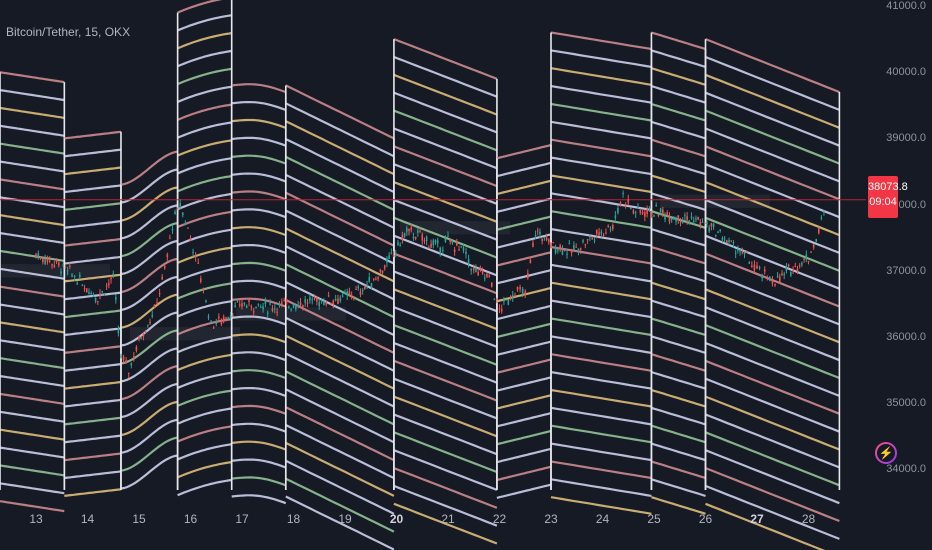 The width and height of the screenshot is (932, 550). Describe the element at coordinates (68, 32) in the screenshot. I see `symbol-title: Bitcoin/Tether, 15, OKX` at that location.